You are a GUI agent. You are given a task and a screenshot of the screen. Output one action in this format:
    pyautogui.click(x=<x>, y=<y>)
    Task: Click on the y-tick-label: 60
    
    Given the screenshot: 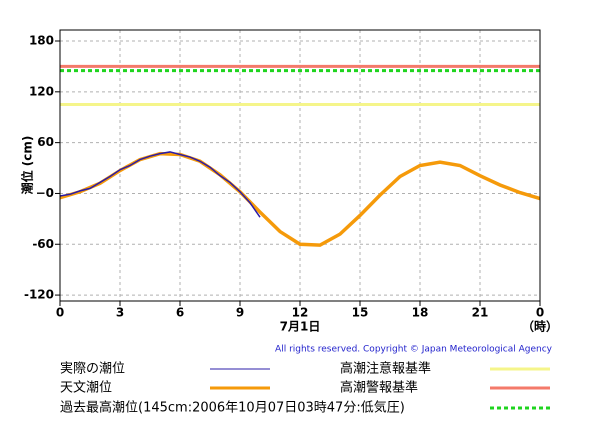 What is the action you would take?
    pyautogui.click(x=45, y=142)
    